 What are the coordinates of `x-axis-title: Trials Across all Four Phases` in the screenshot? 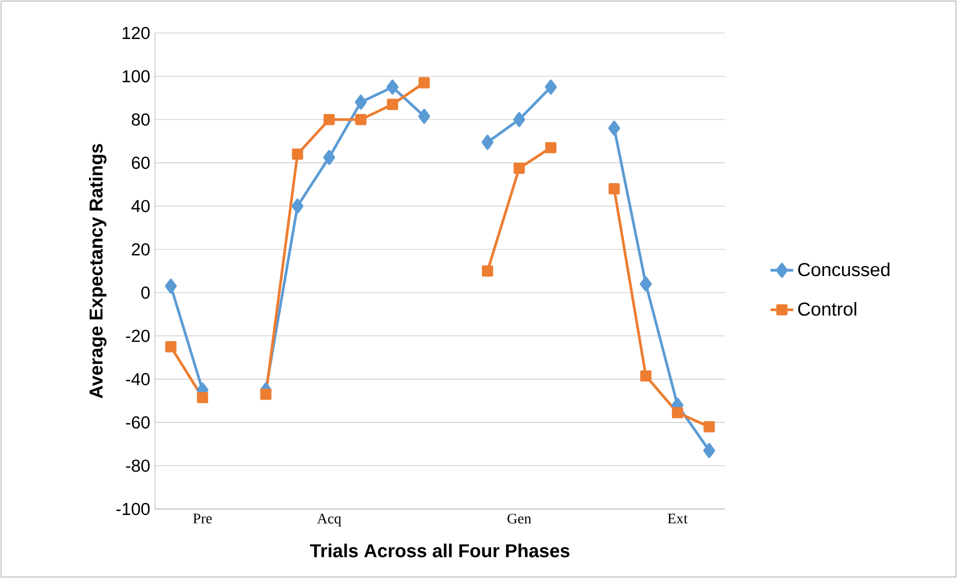 It's located at (440, 551).